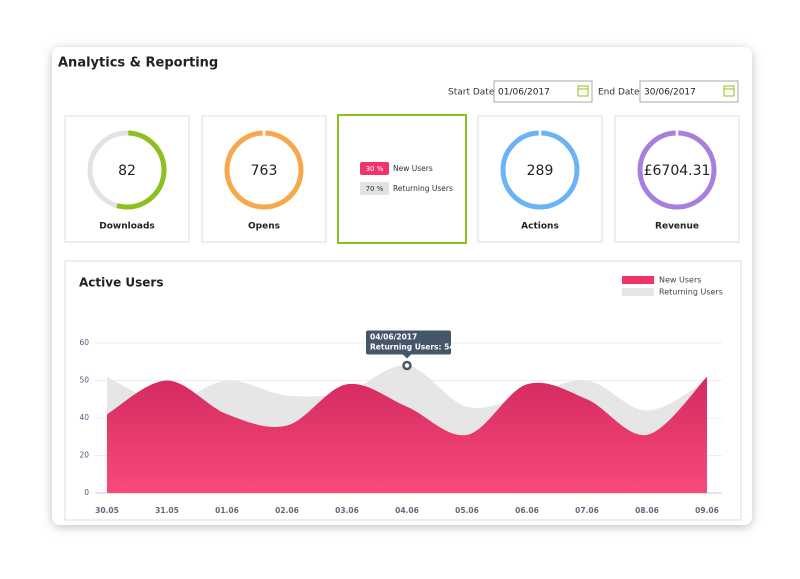 The width and height of the screenshot is (800, 579). I want to click on chart-title: Active Users, so click(121, 283).